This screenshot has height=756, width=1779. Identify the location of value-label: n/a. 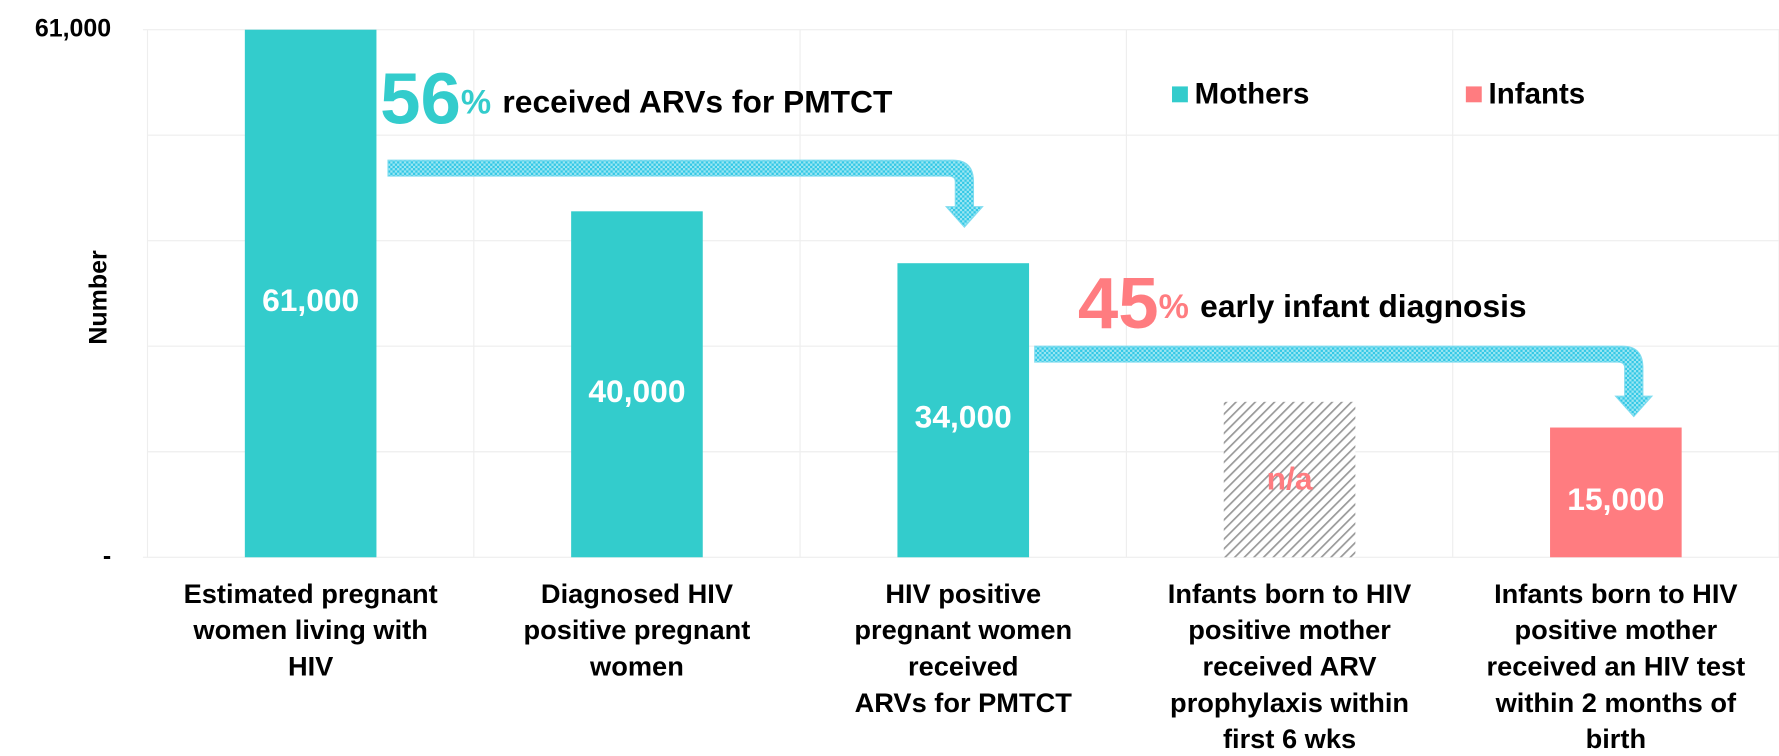
(1290, 479).